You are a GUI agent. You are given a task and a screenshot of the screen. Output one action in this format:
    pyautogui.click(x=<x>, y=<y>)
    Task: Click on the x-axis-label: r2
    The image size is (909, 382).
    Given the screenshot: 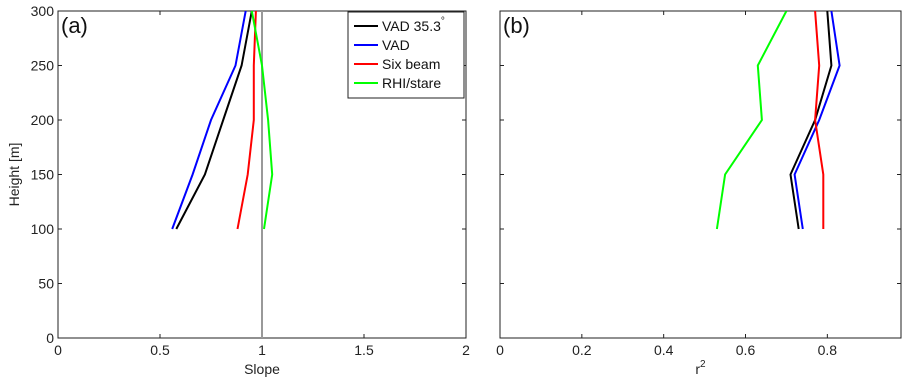 What is the action you would take?
    pyautogui.click(x=700, y=368)
    